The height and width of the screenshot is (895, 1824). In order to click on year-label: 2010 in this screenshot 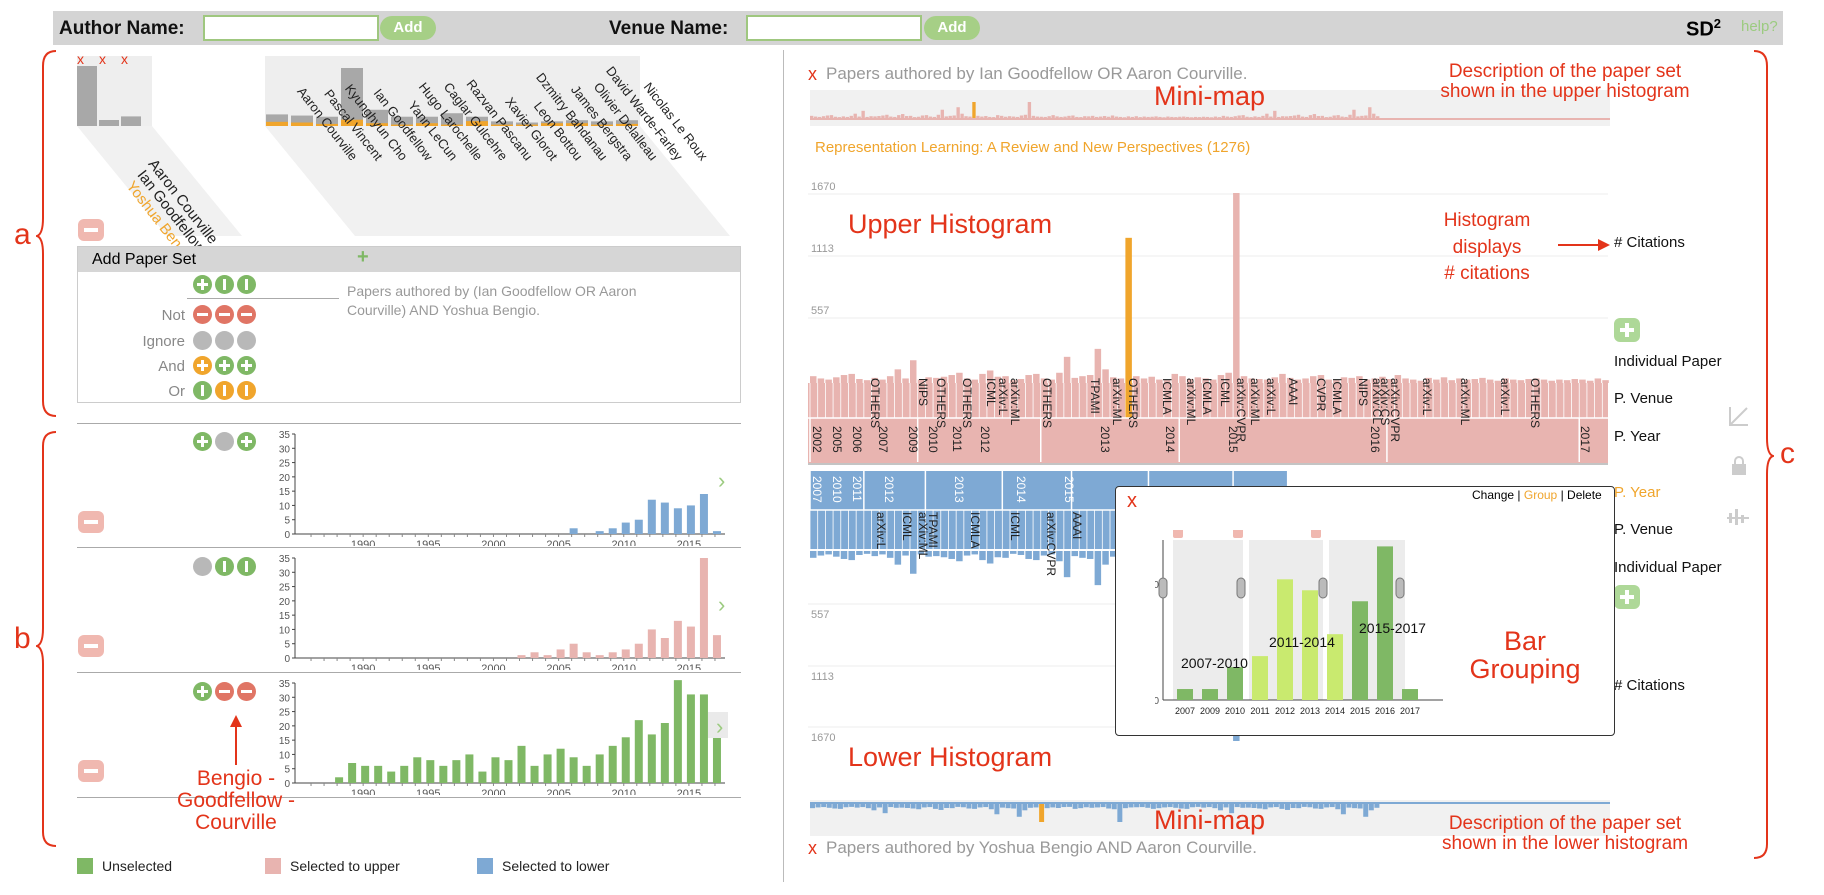, I will do `click(837, 489)`.